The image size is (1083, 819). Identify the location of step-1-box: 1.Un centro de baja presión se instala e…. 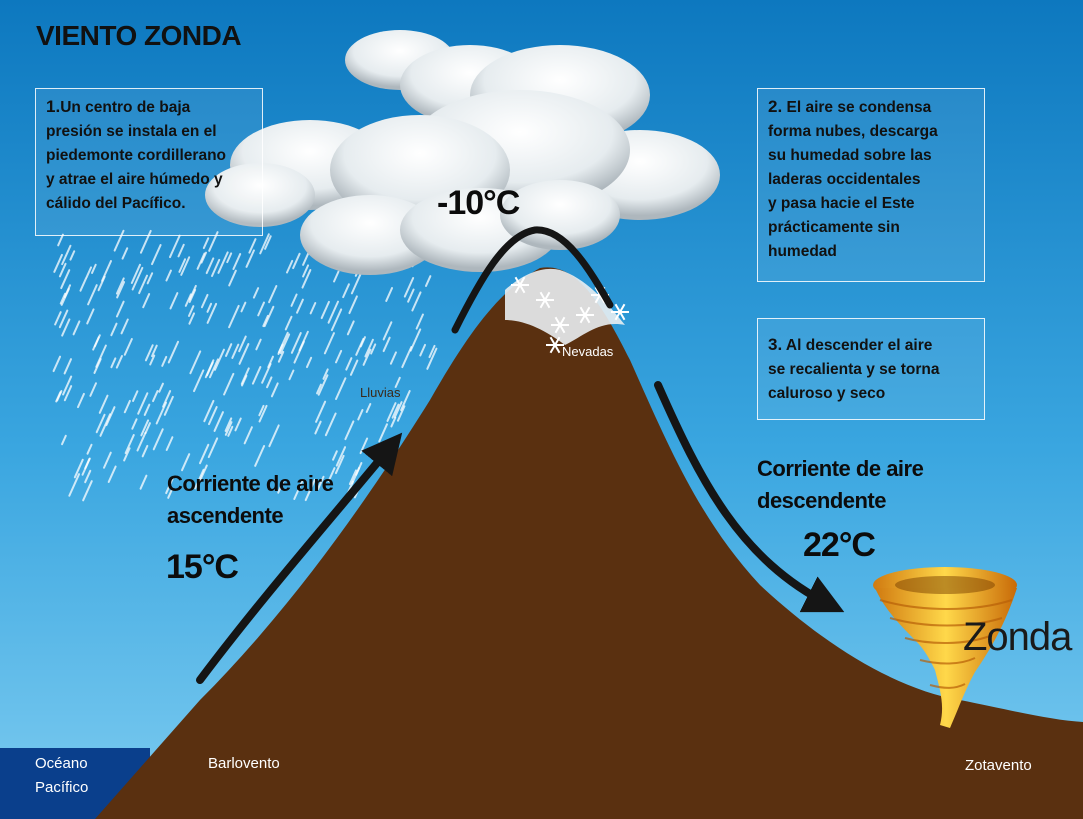
(149, 162).